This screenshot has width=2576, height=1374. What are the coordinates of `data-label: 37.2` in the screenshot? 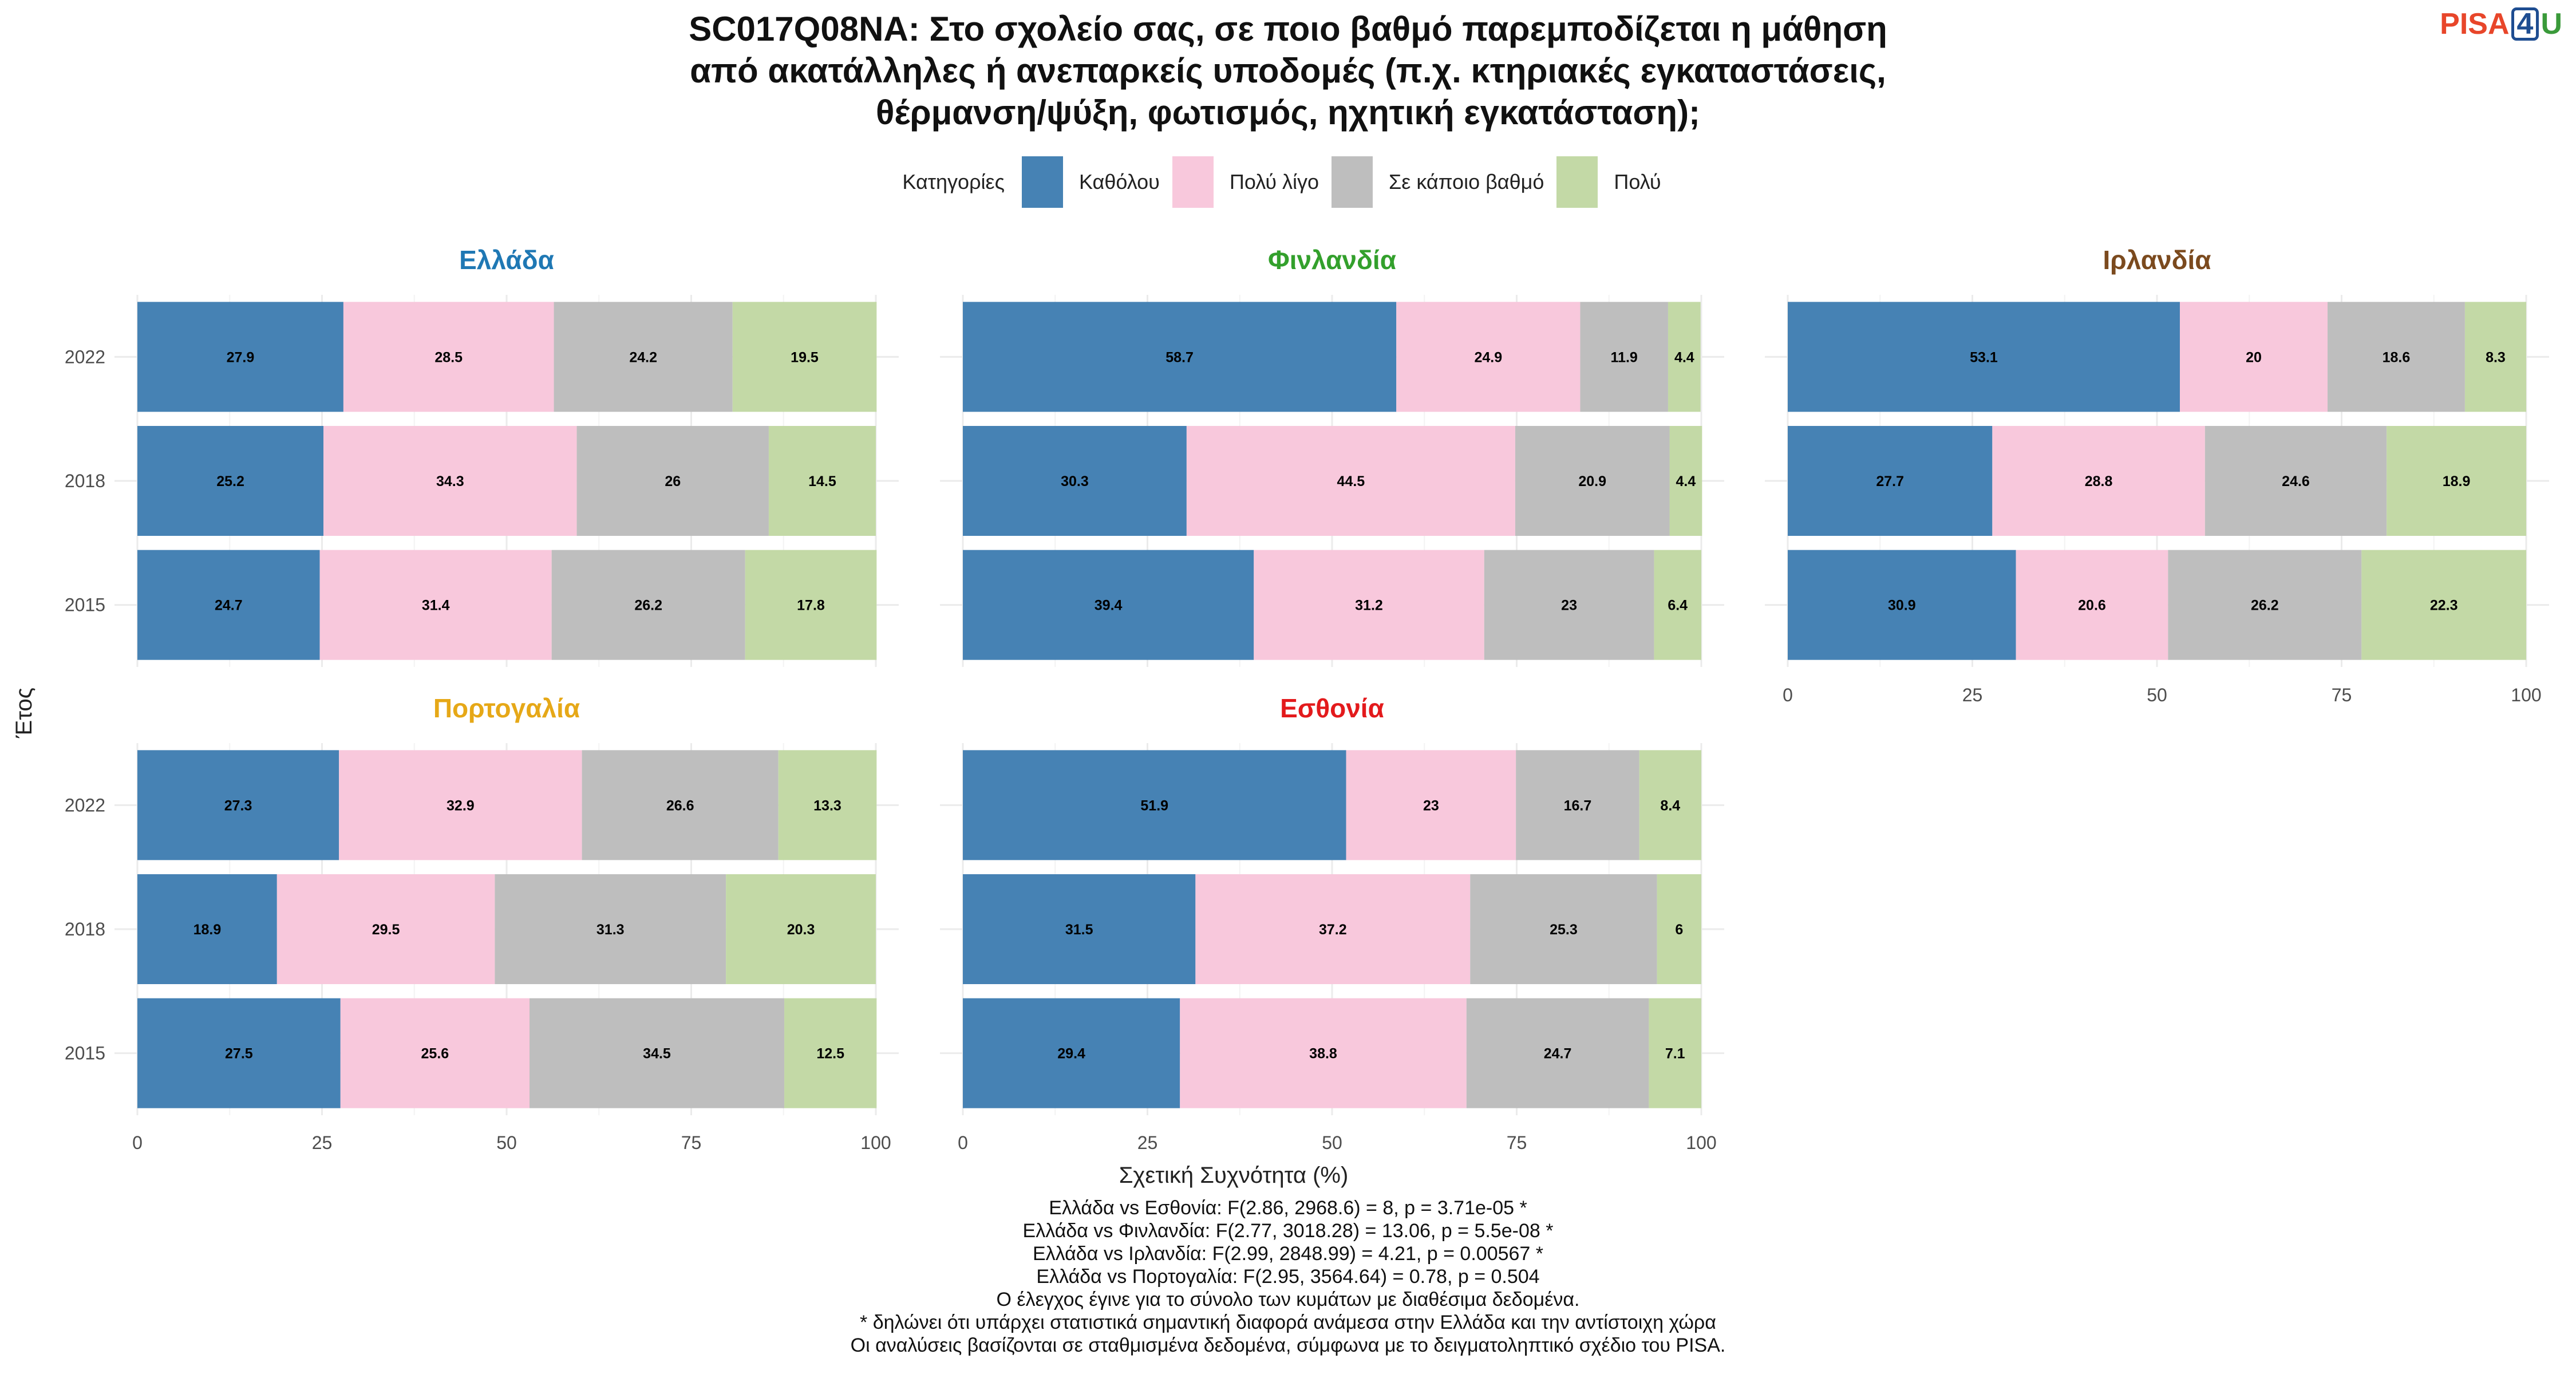 It's located at (1333, 930).